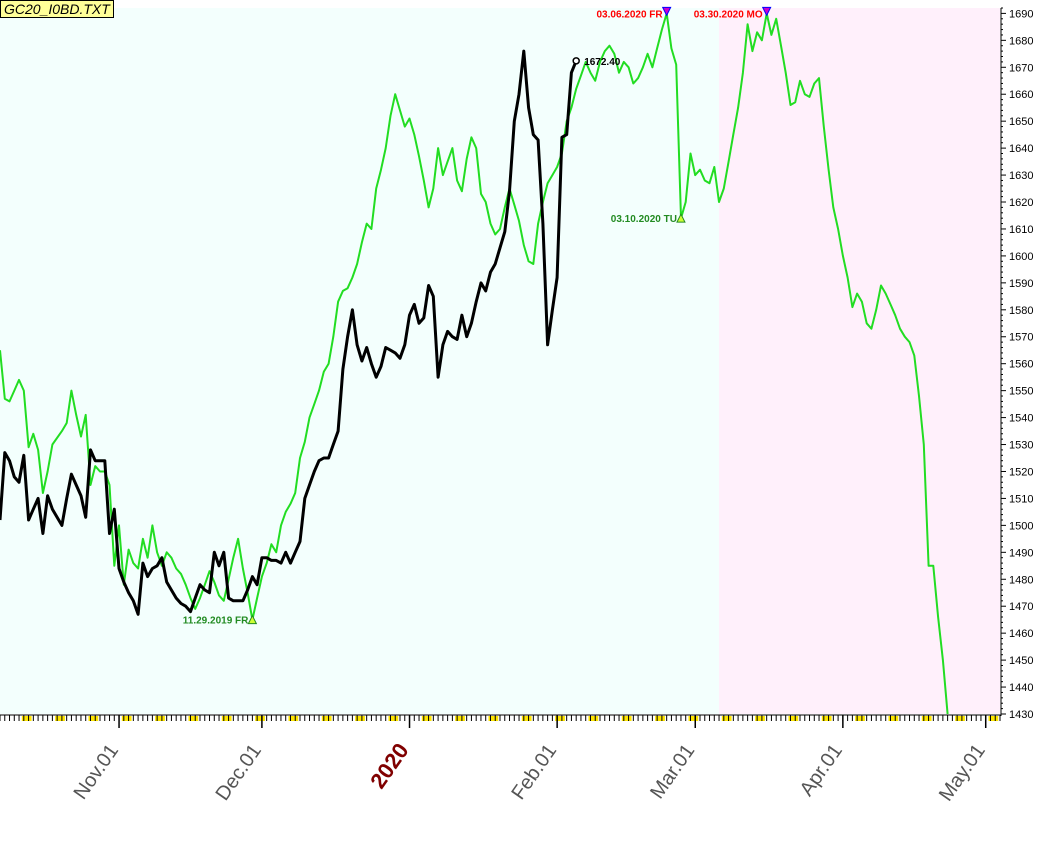 This screenshot has height=849, width=1063. Describe the element at coordinates (216, 621) in the screenshot. I see `annotation-label: 11.29.2019 FR` at that location.